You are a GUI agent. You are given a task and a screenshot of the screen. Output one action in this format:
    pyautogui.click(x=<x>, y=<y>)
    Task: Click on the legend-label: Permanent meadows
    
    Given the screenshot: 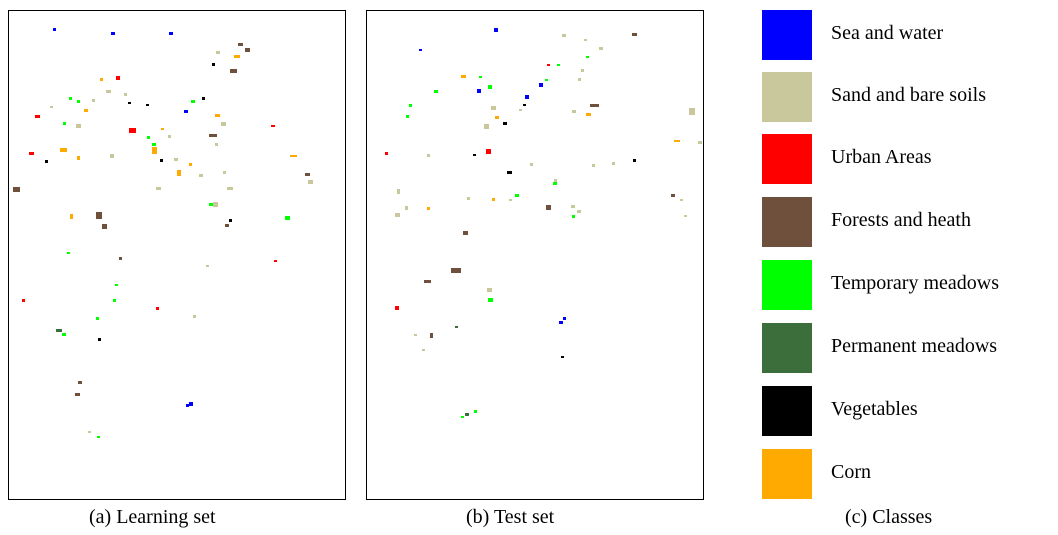 What is the action you would take?
    pyautogui.click(x=914, y=346)
    